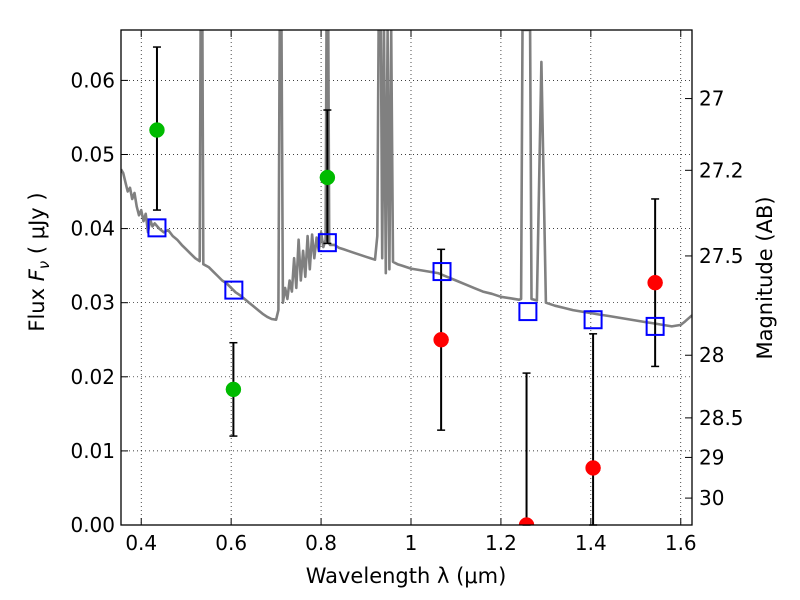 The image size is (800, 600). Describe the element at coordinates (92, 451) in the screenshot. I see `y-tick-label: 0.01` at that location.